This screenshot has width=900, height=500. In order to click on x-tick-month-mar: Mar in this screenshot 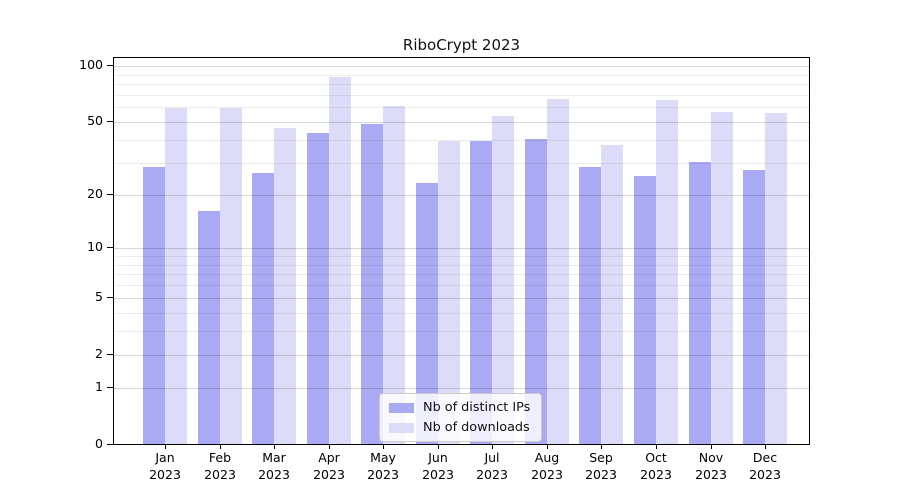, I will do `click(274, 457)`.